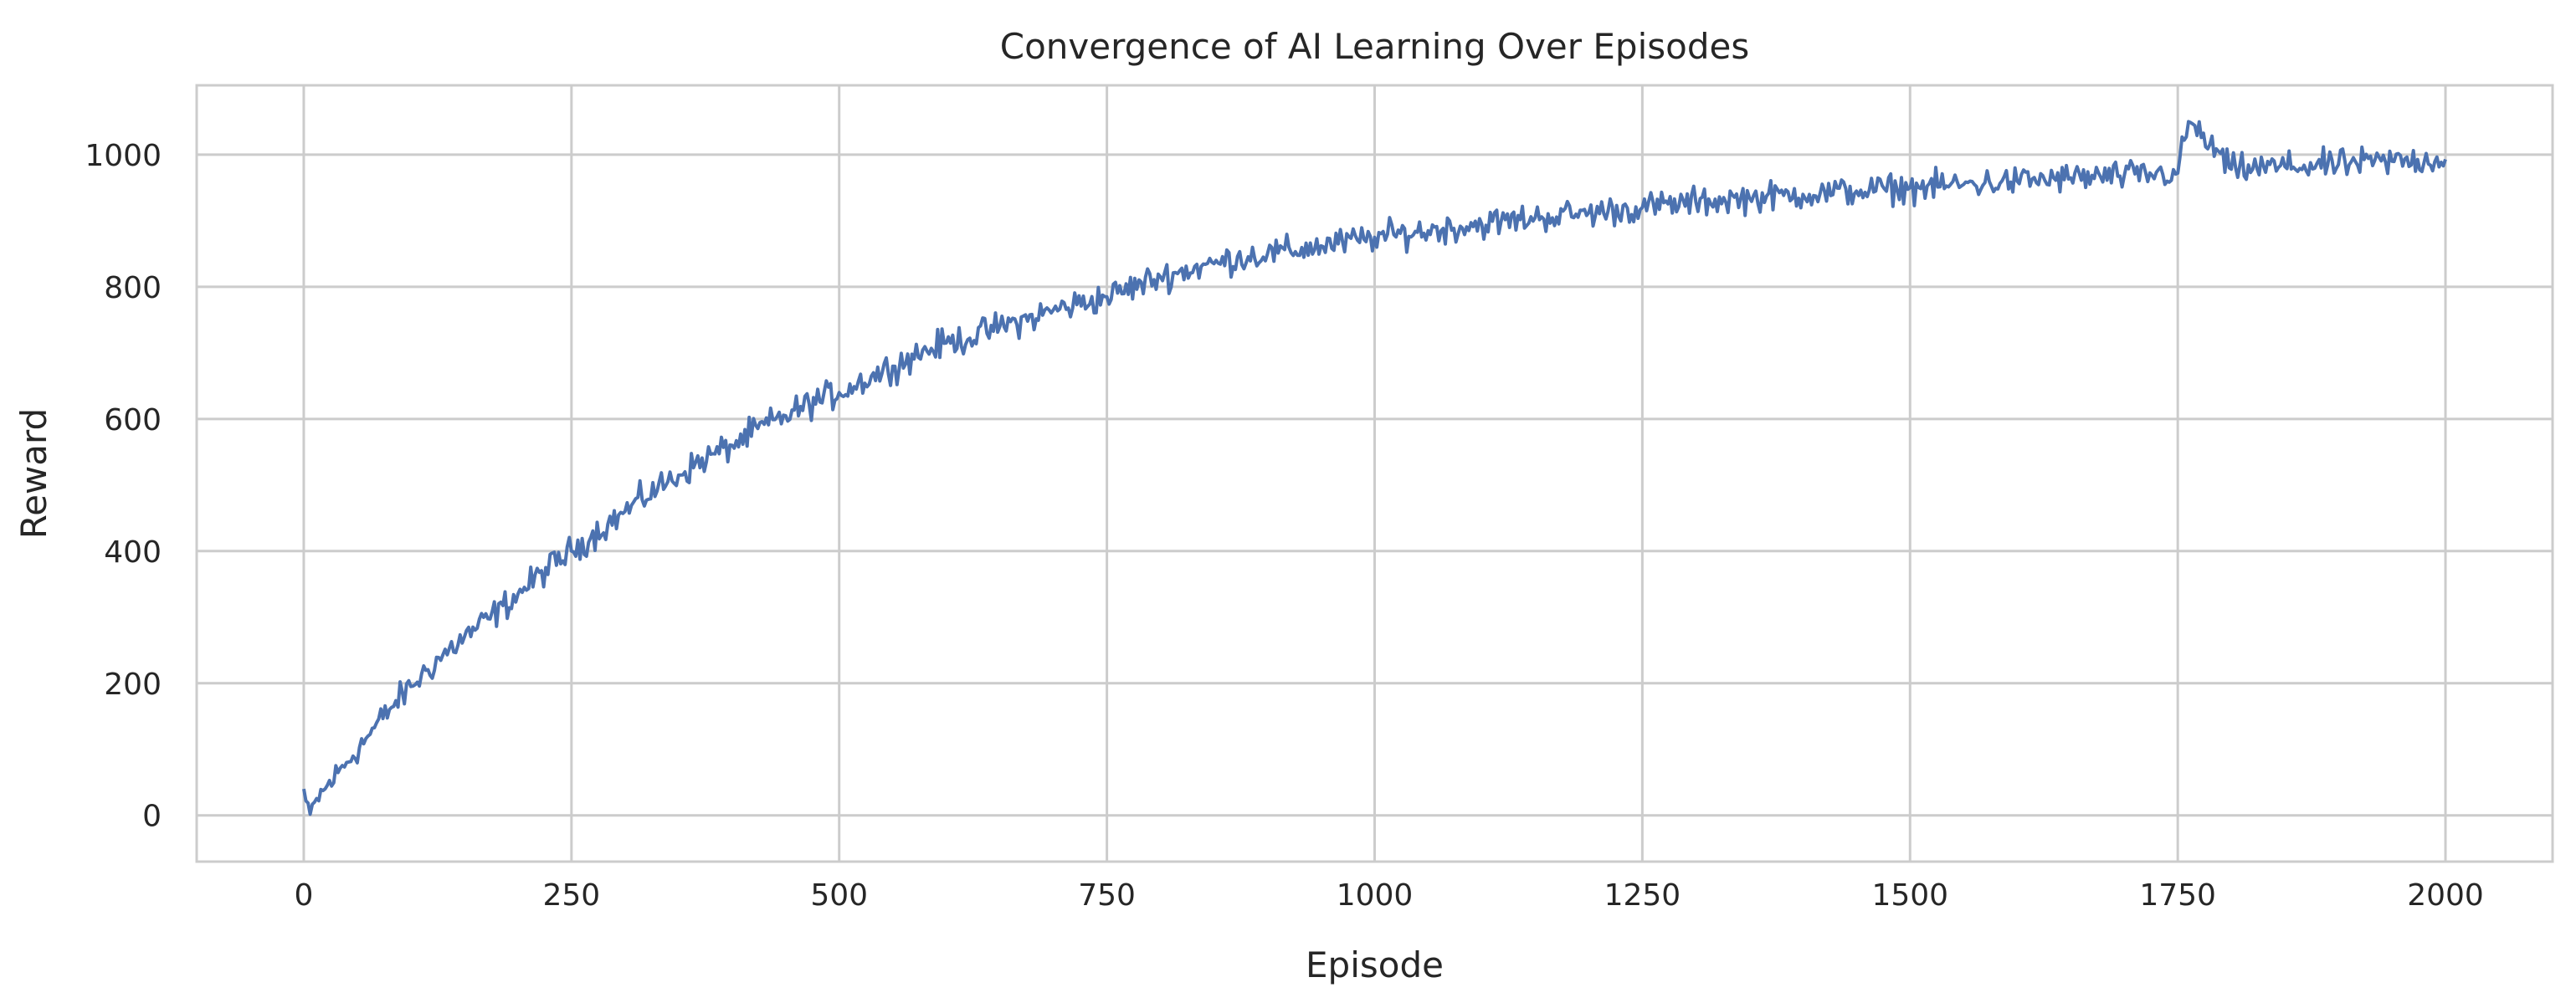 The image size is (2576, 1008). What do you see at coordinates (1909, 895) in the screenshot?
I see `x-tick-label: 1500` at bounding box center [1909, 895].